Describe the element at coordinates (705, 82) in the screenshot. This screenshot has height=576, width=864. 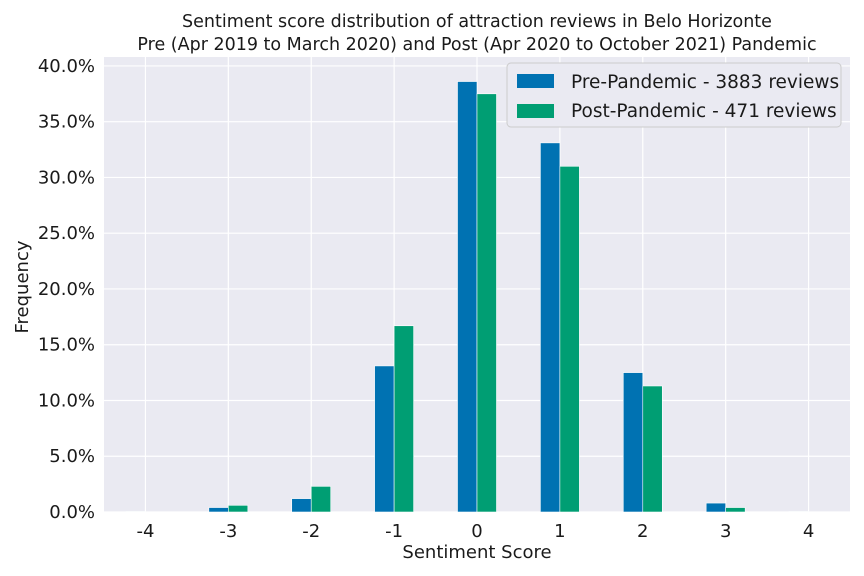
I see `legend-label-pre-pandemic: Pre-Pandemic - 3883 reviews` at that location.